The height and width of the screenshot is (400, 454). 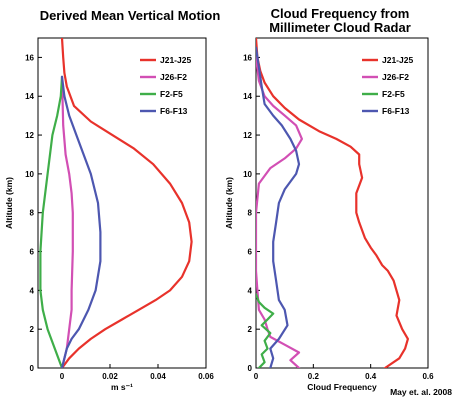 I want to click on left-ytick-label: 6, so click(x=32, y=252).